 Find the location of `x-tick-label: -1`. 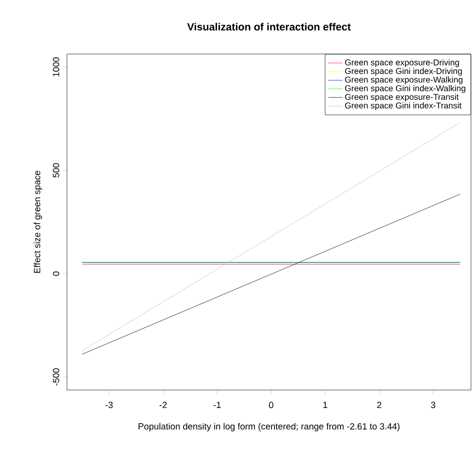

x-tick-label: -1 is located at coordinates (217, 405).